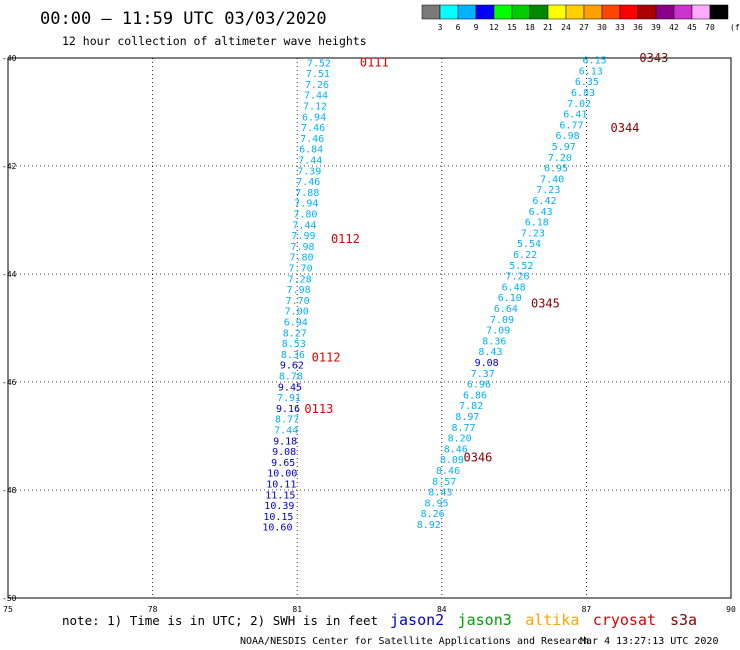 This screenshot has width=740, height=650. Describe the element at coordinates (288, 409) in the screenshot. I see `swh-value: 9.16` at that location.